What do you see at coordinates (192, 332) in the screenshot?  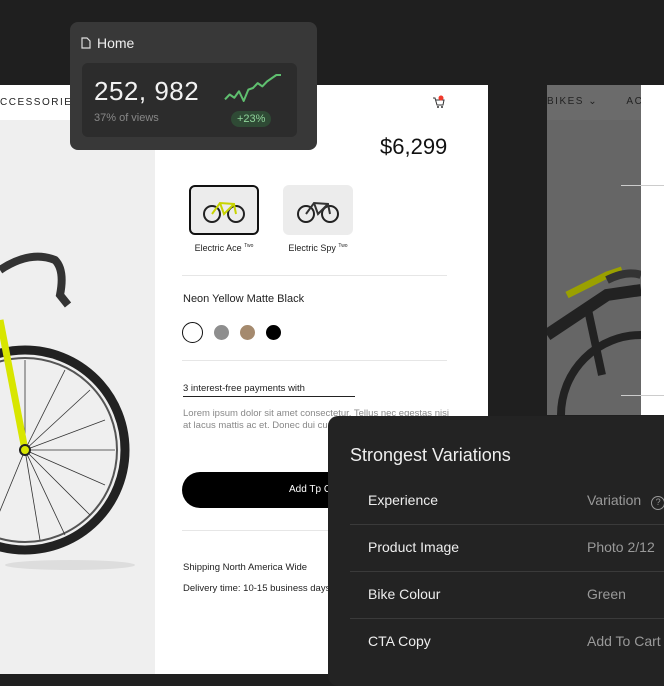 I see `swatch-white` at bounding box center [192, 332].